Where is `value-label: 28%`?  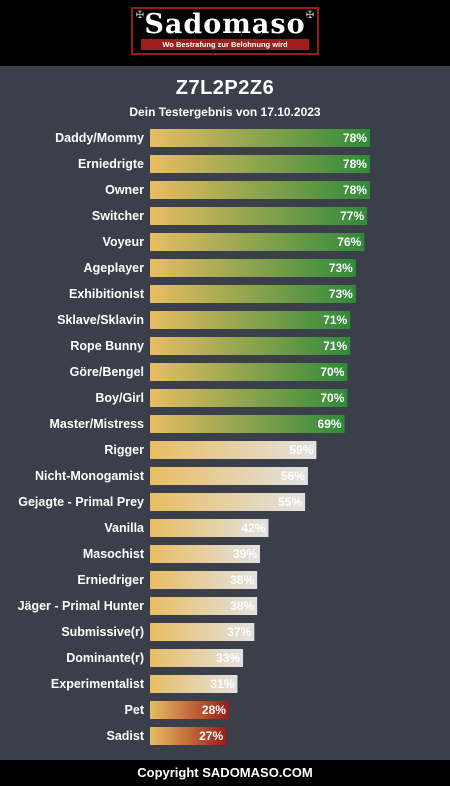
value-label: 28% is located at coordinates (214, 710).